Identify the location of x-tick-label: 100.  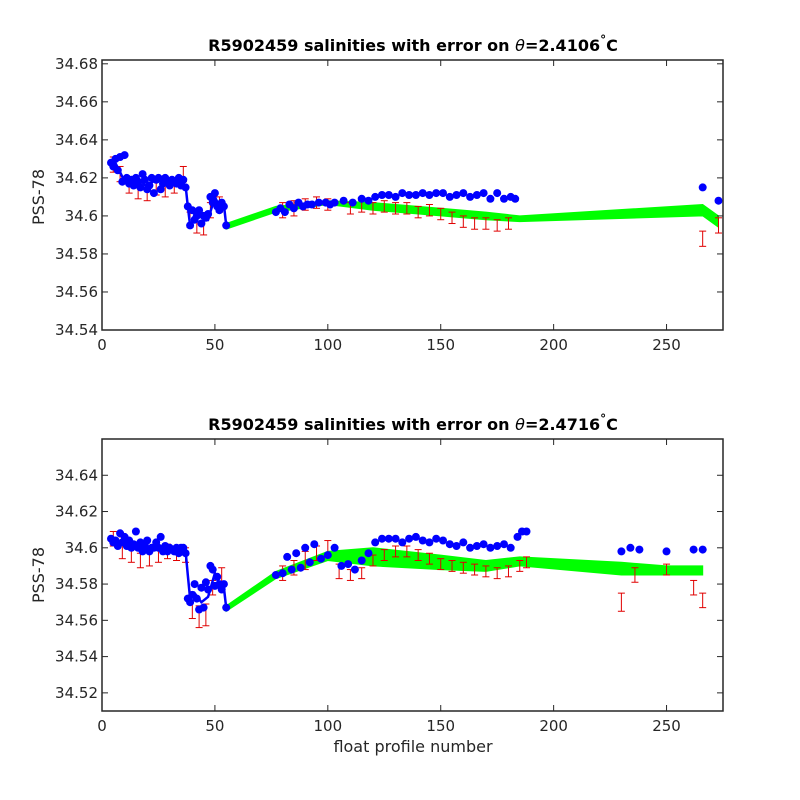
(327, 726).